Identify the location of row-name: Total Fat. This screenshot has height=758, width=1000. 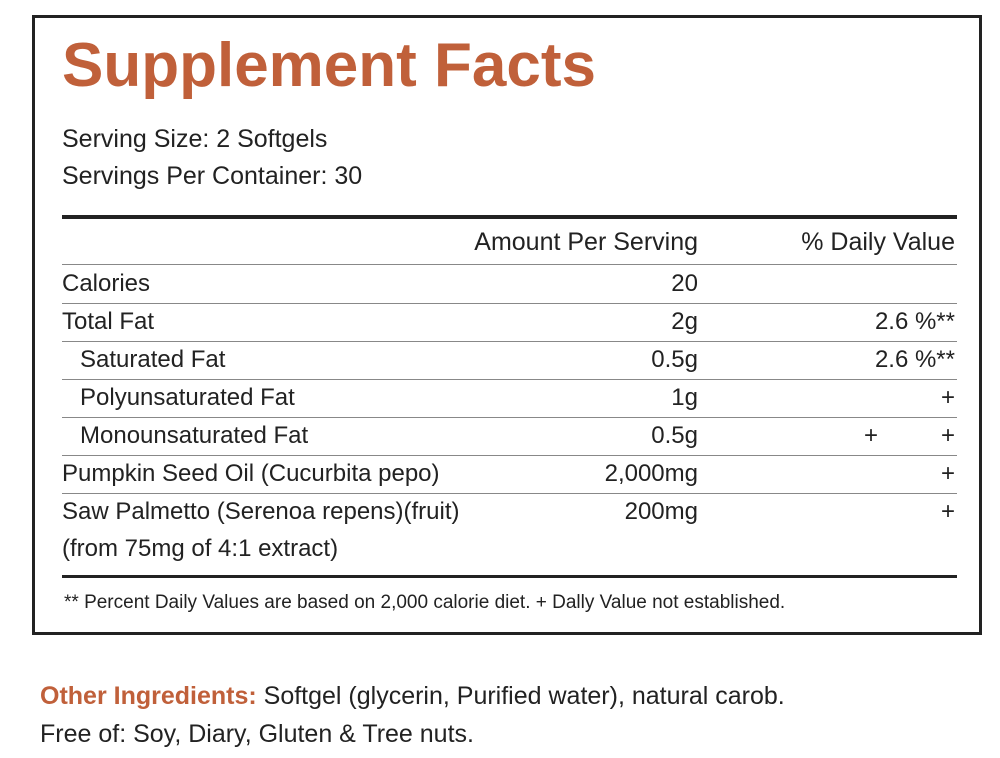
(108, 321).